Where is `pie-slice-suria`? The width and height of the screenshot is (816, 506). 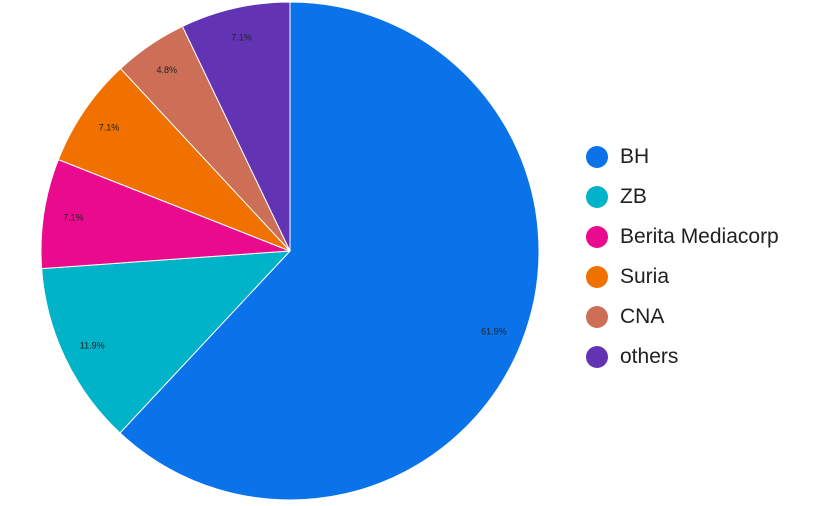 pie-slice-suria is located at coordinates (174, 159).